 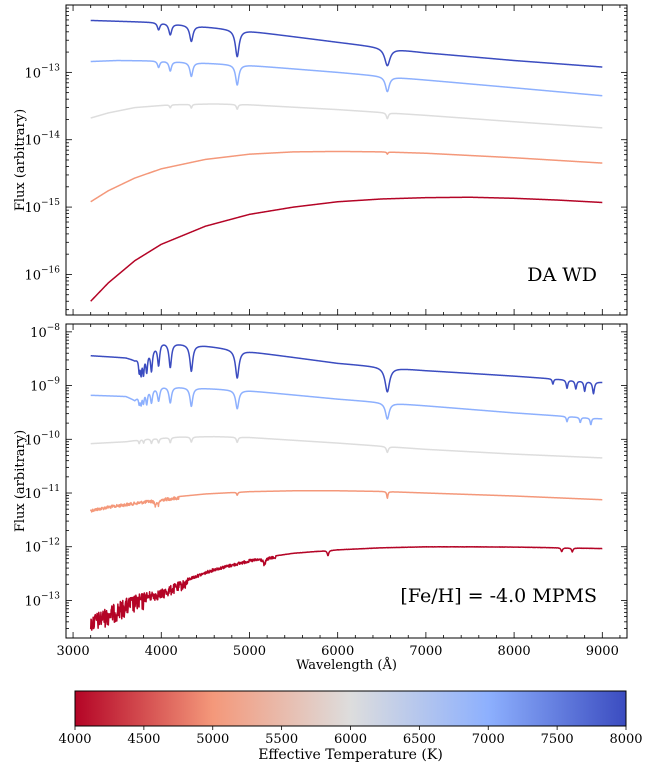 What do you see at coordinates (337, 651) in the screenshot?
I see `x-tick-label: 6000` at bounding box center [337, 651].